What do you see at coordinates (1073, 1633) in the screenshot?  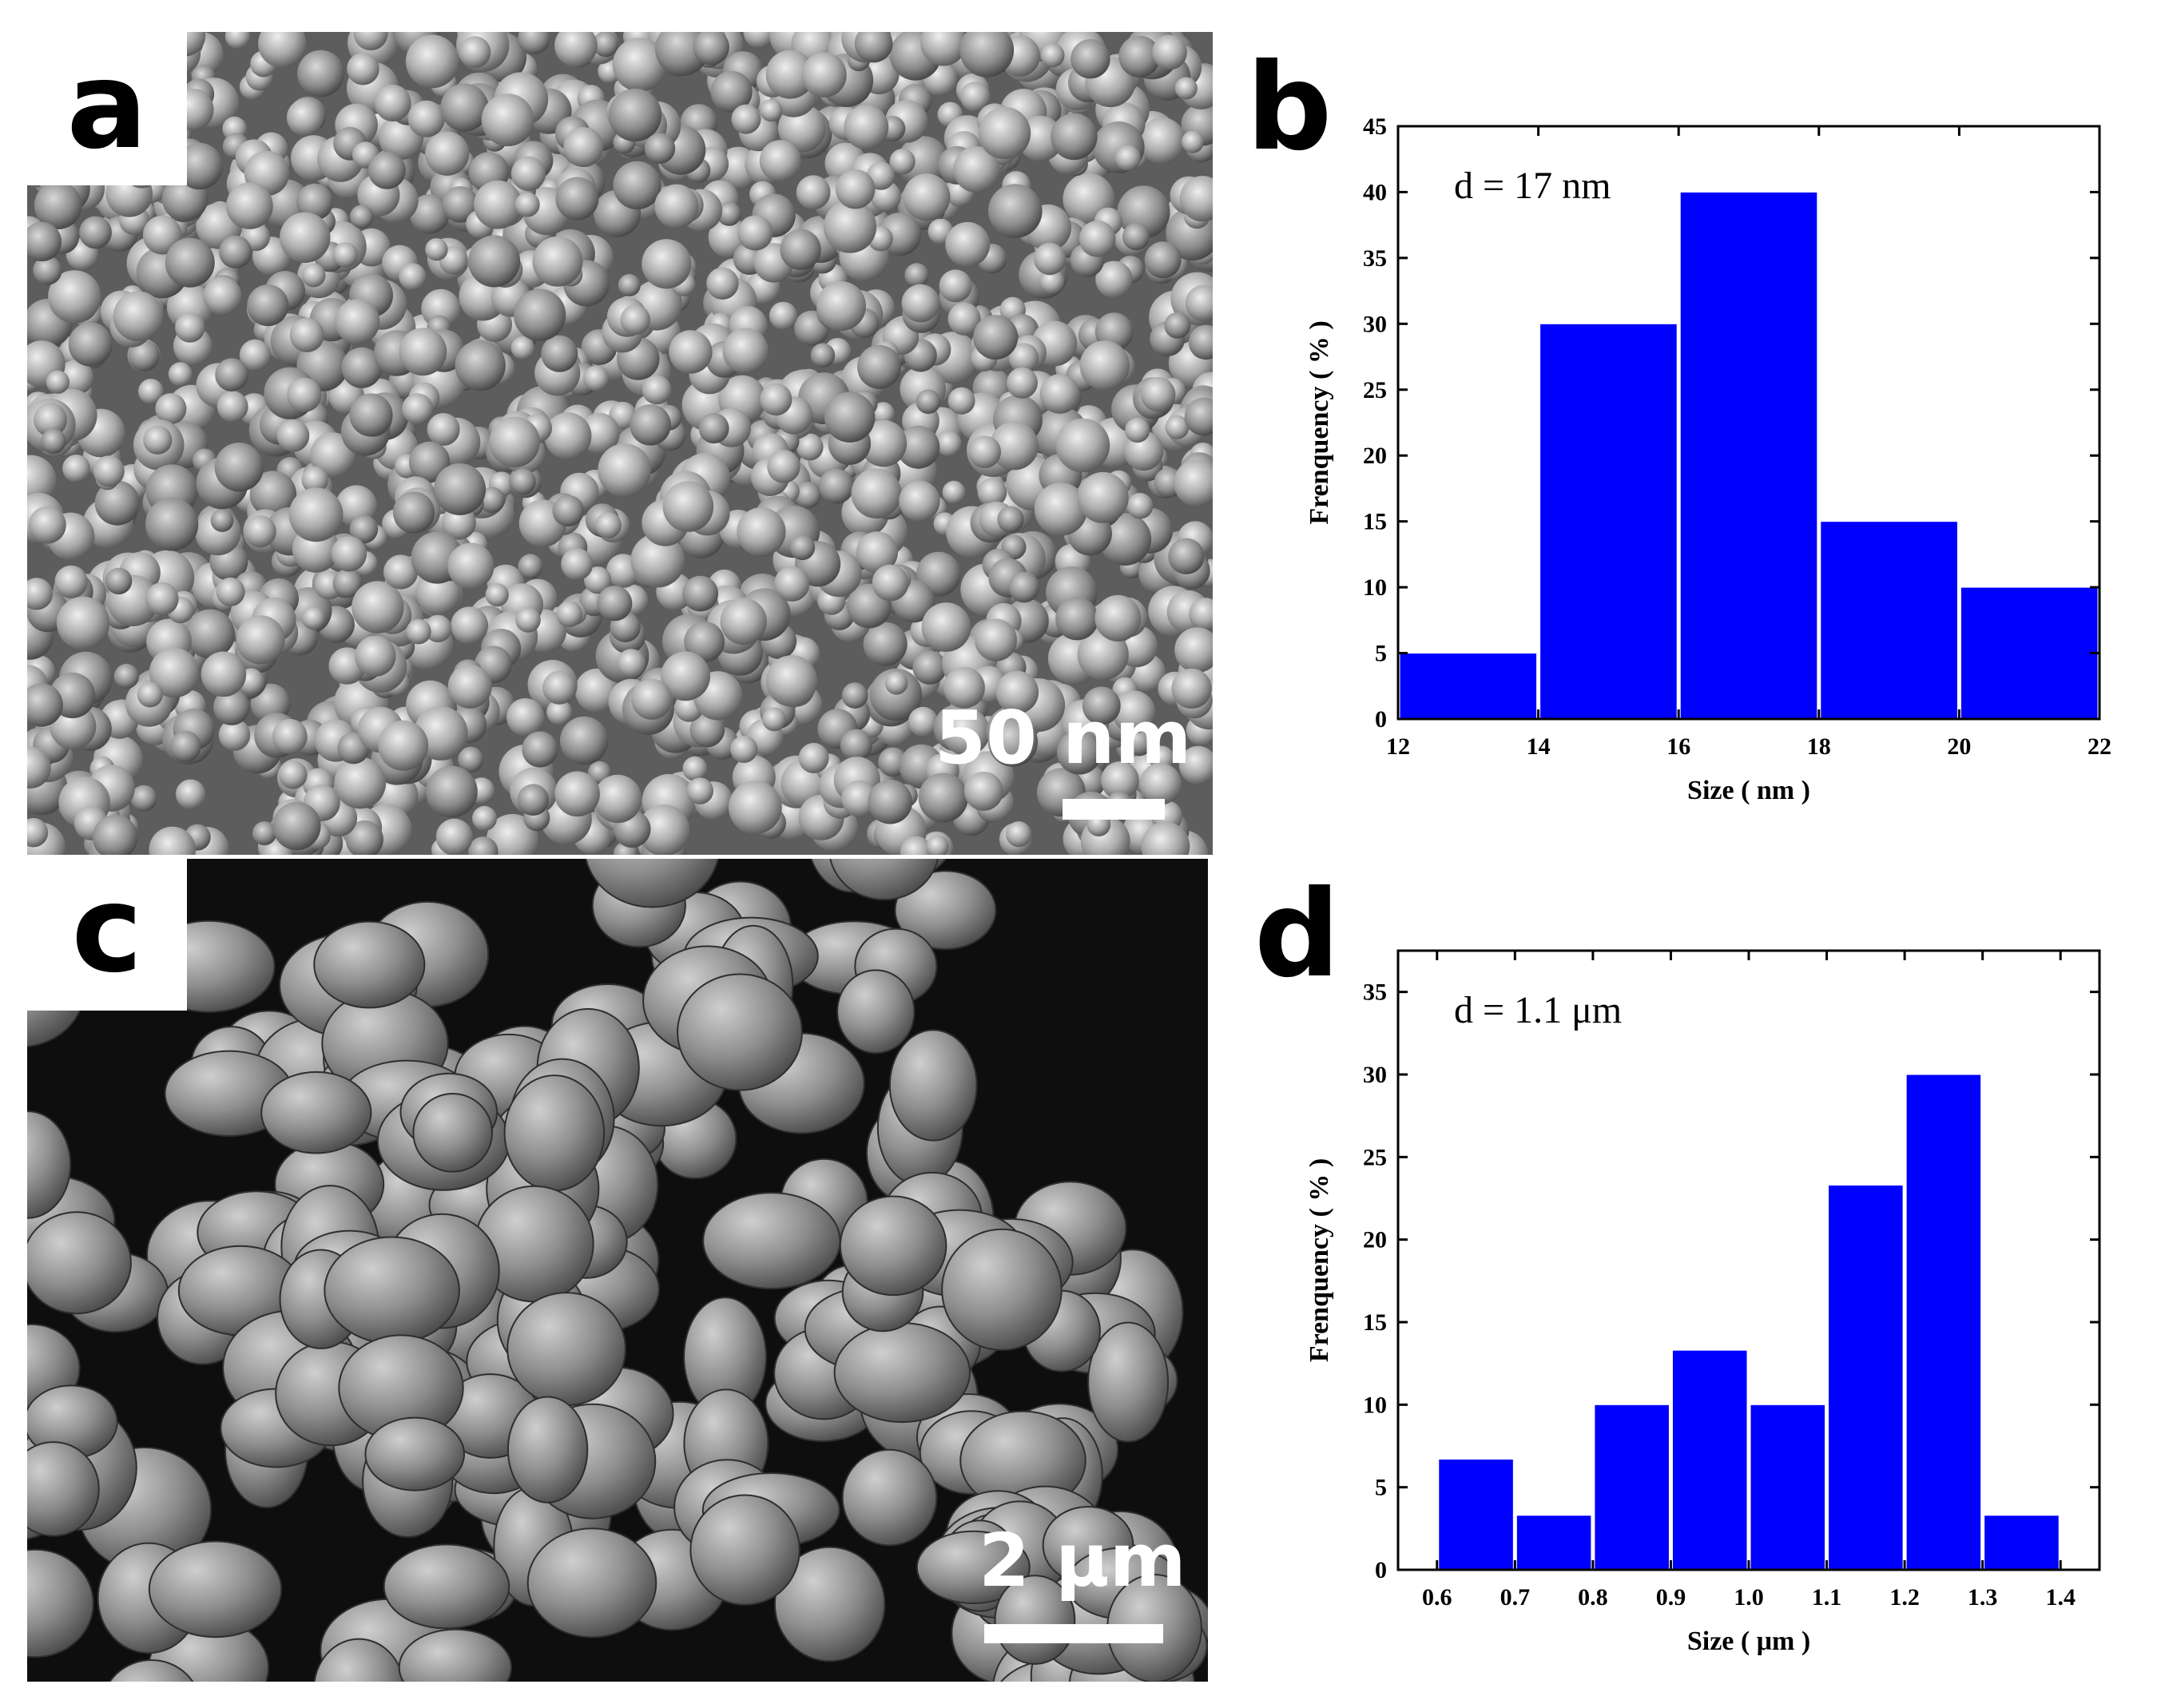 I see `scale-bar-c` at bounding box center [1073, 1633].